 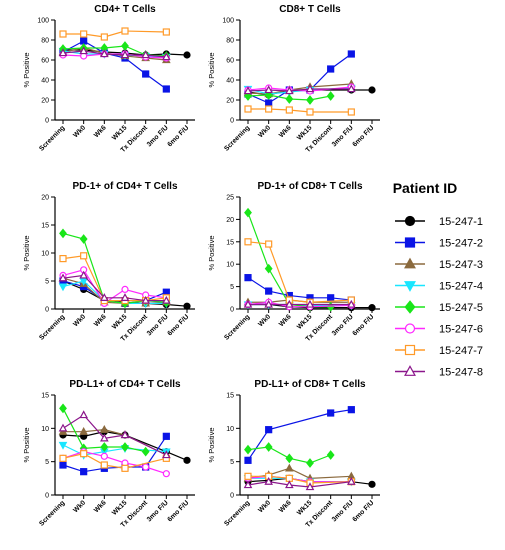 What do you see at coordinates (461, 244) in the screenshot?
I see `legend-label: 15-247-2` at bounding box center [461, 244].